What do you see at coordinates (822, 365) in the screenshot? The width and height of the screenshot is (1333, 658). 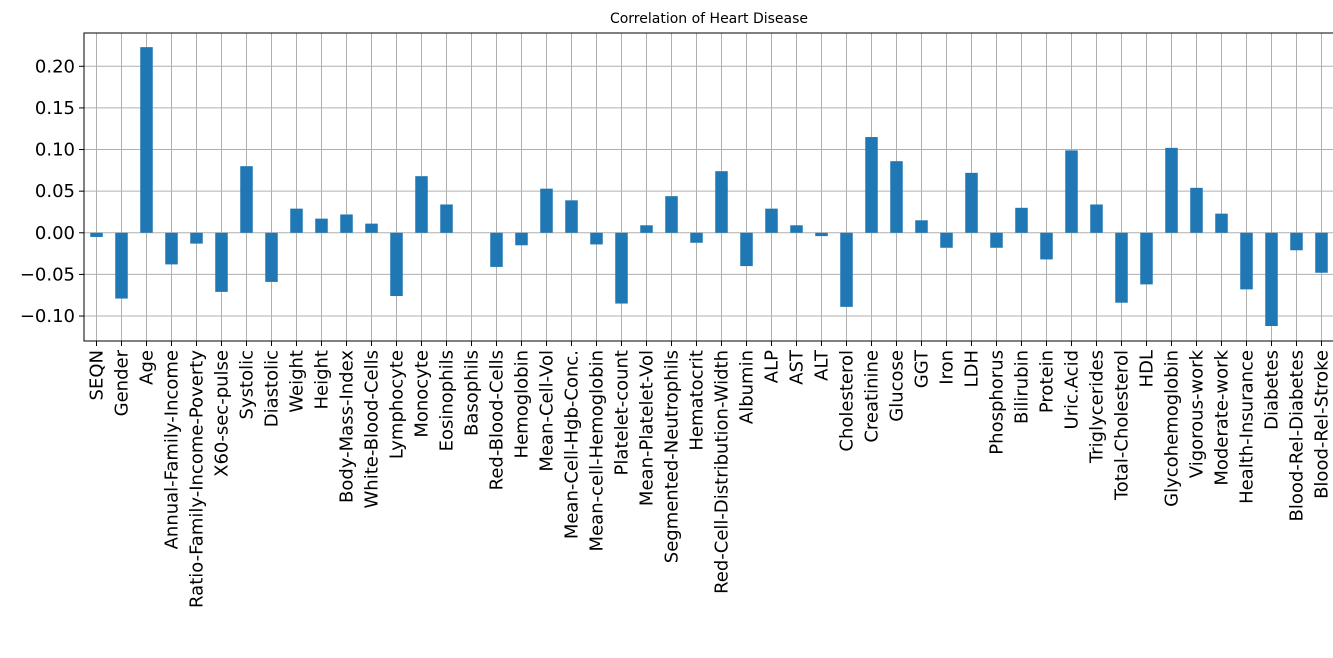 I see `x-tick-label: ALT` at bounding box center [822, 365].